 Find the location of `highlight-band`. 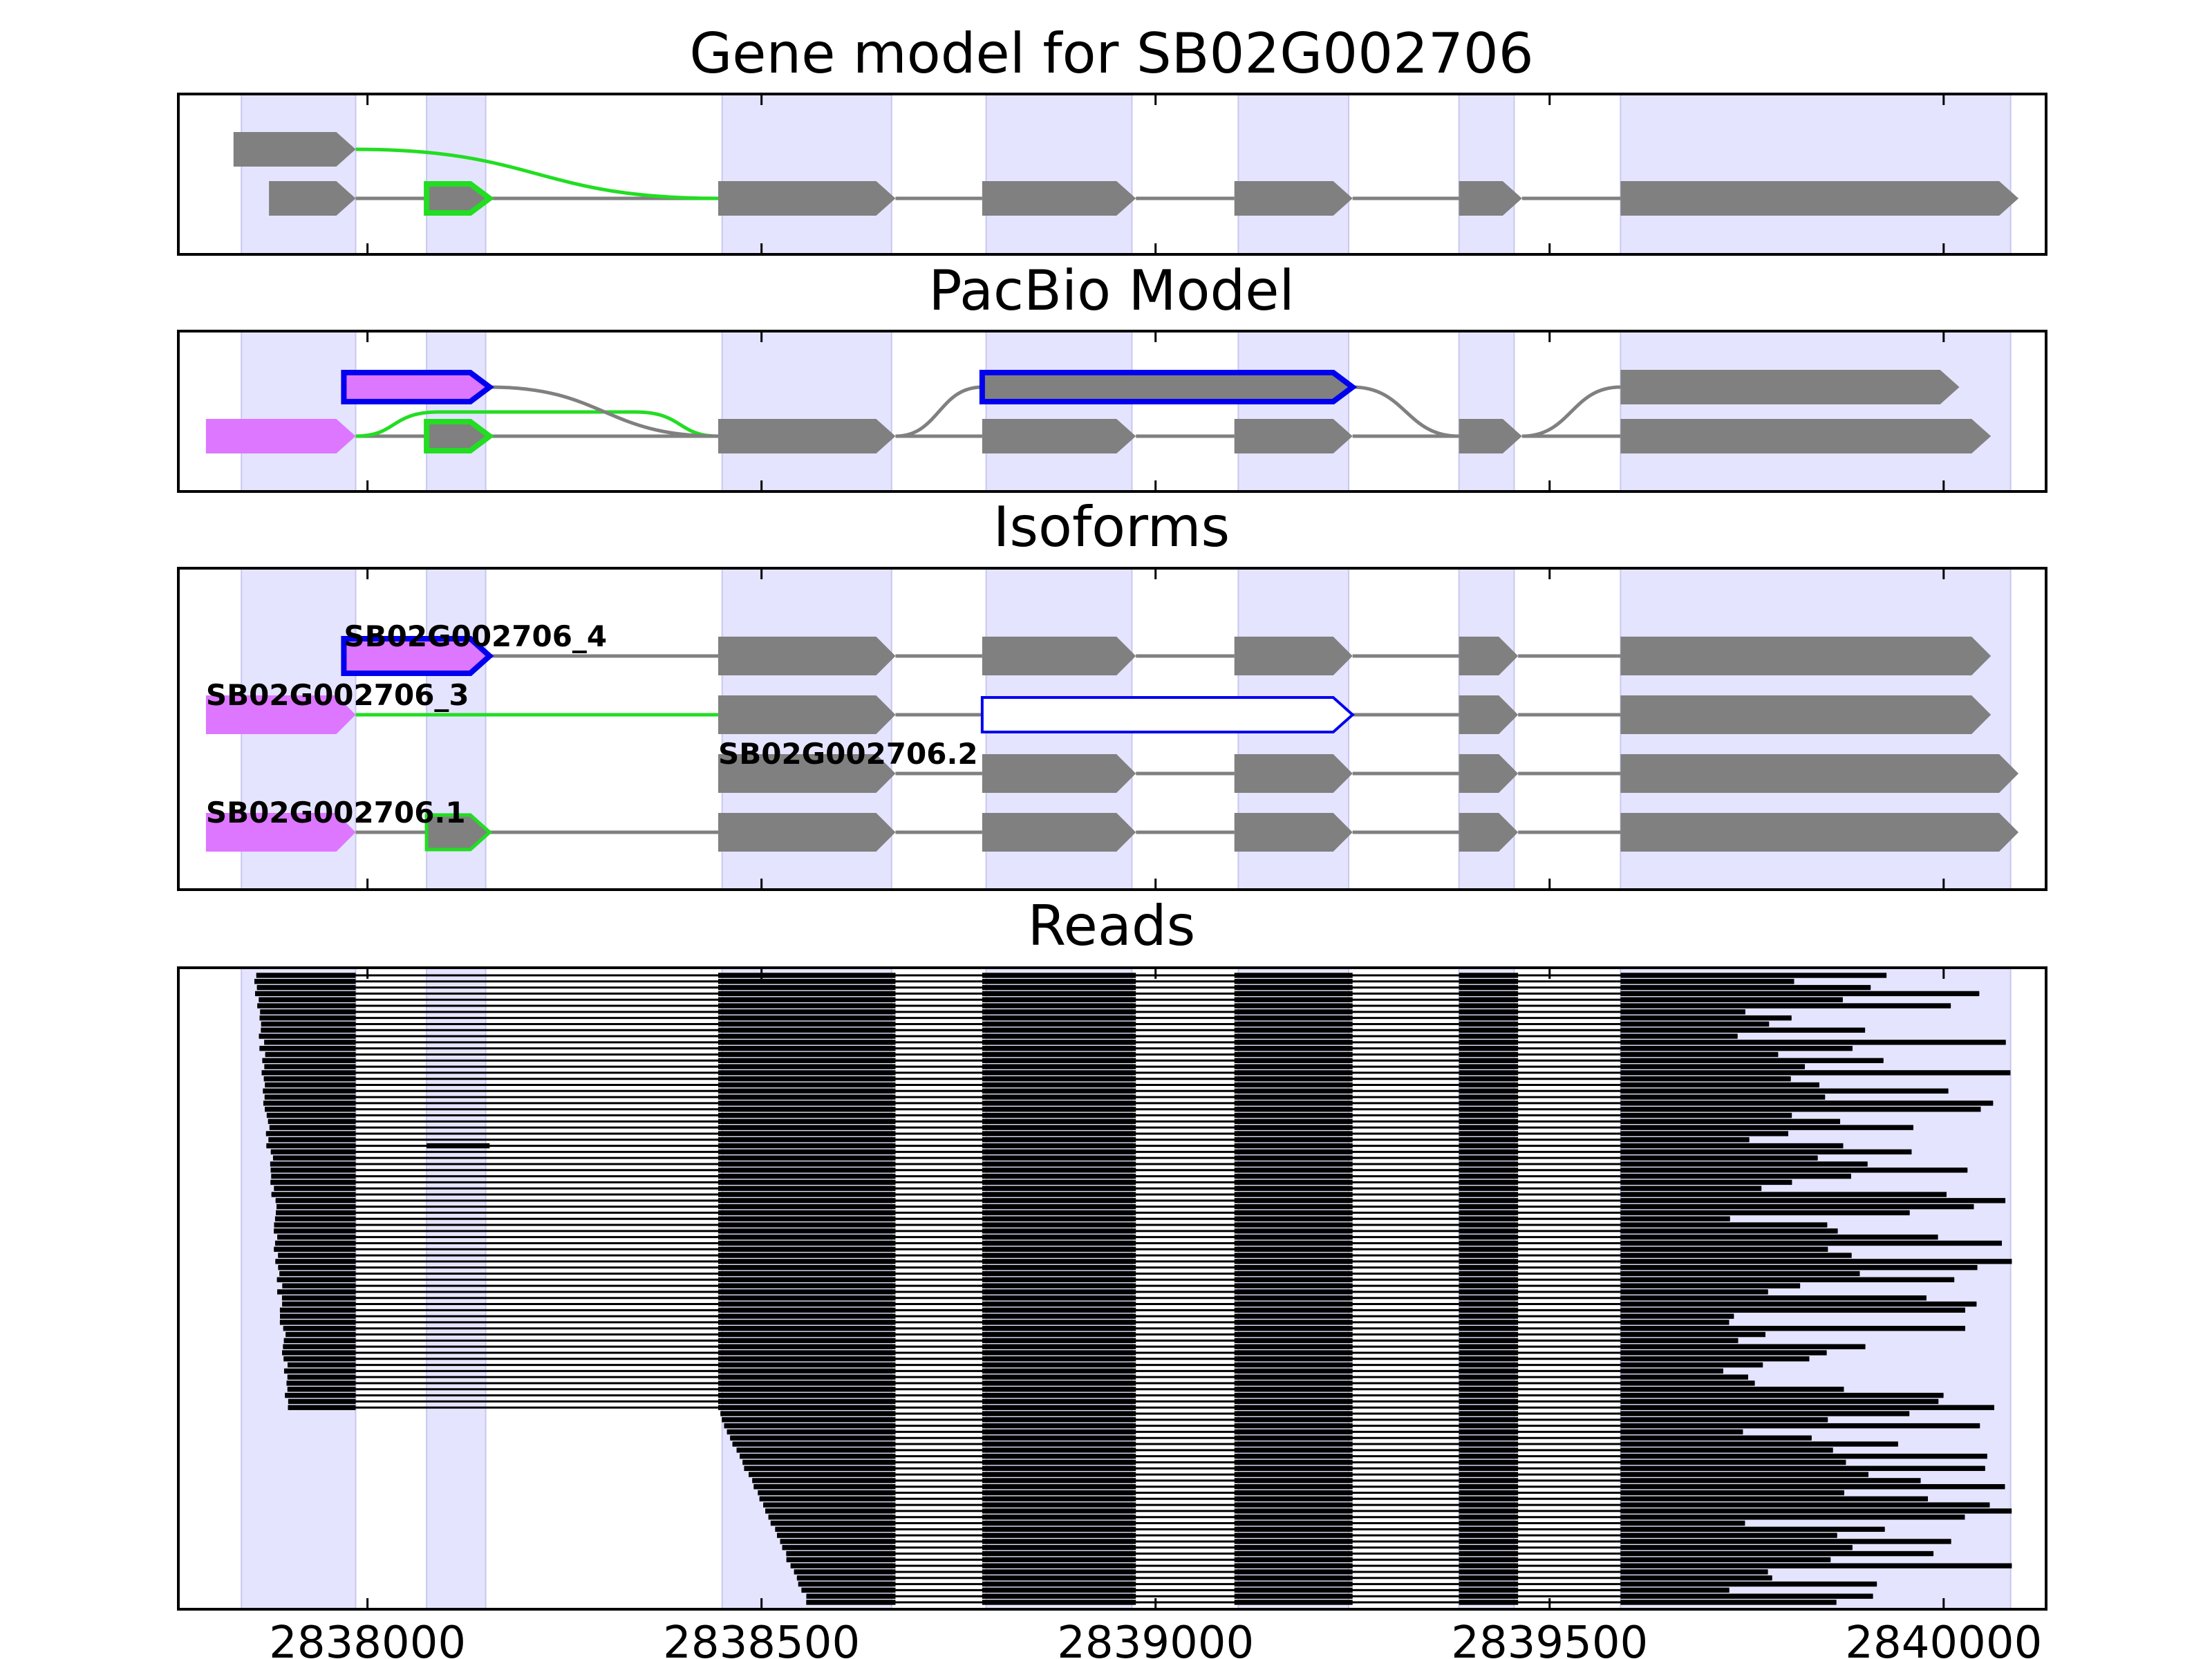

highlight-band is located at coordinates (1487, 174).